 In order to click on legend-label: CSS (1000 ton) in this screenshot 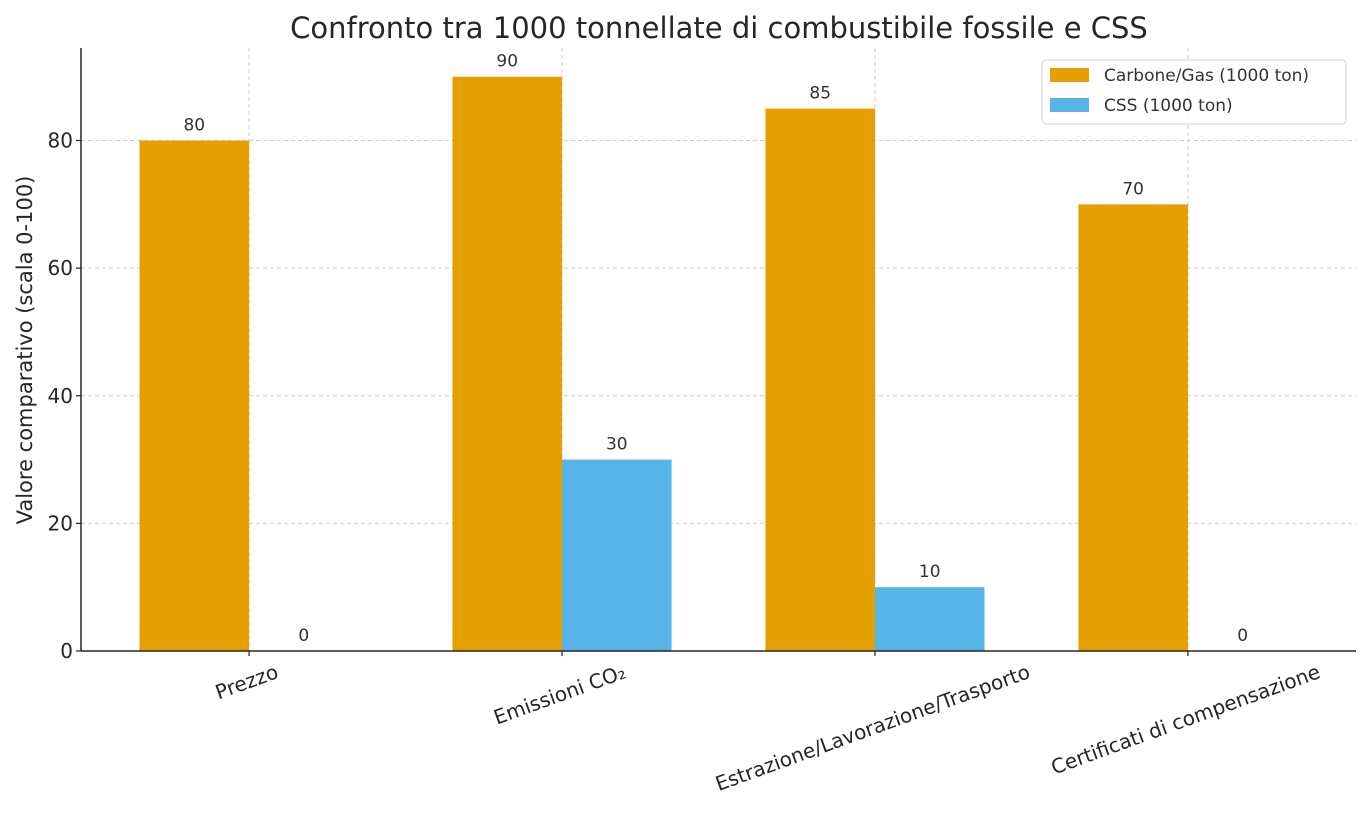, I will do `click(1168, 106)`.